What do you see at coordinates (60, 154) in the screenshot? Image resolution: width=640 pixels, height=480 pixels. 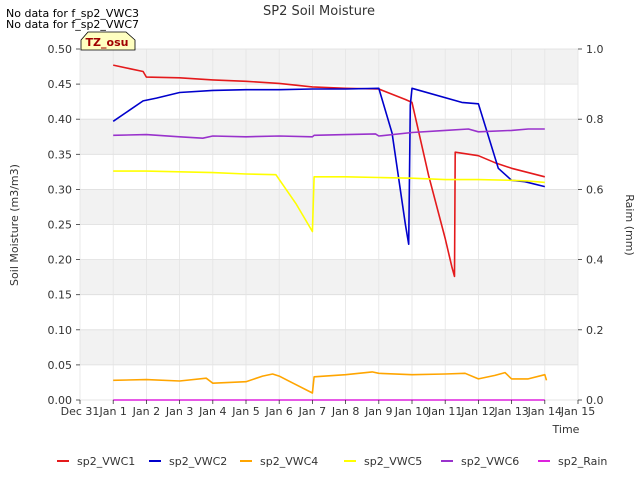 I see `y-tick-label: 0.35` at bounding box center [60, 154].